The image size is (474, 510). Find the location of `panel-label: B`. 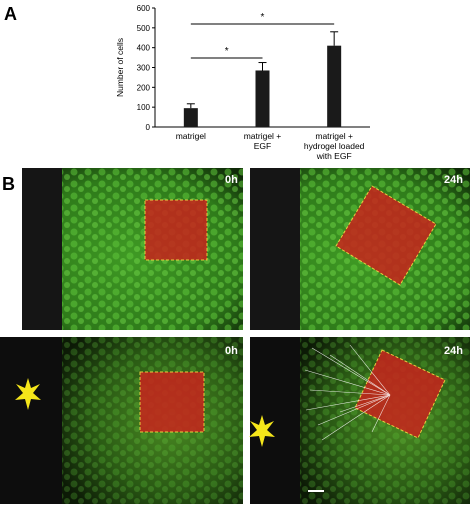

panel-label: B is located at coordinates (8, 184).